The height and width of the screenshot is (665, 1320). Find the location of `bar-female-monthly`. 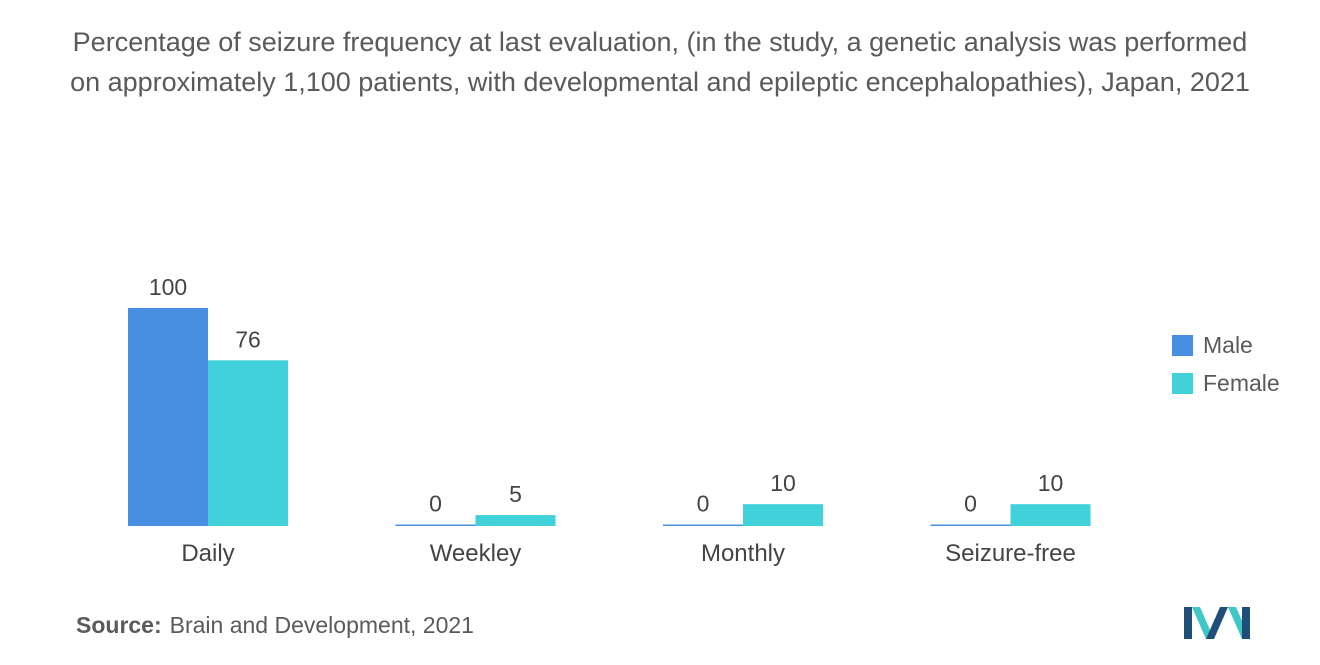

bar-female-monthly is located at coordinates (783, 515).